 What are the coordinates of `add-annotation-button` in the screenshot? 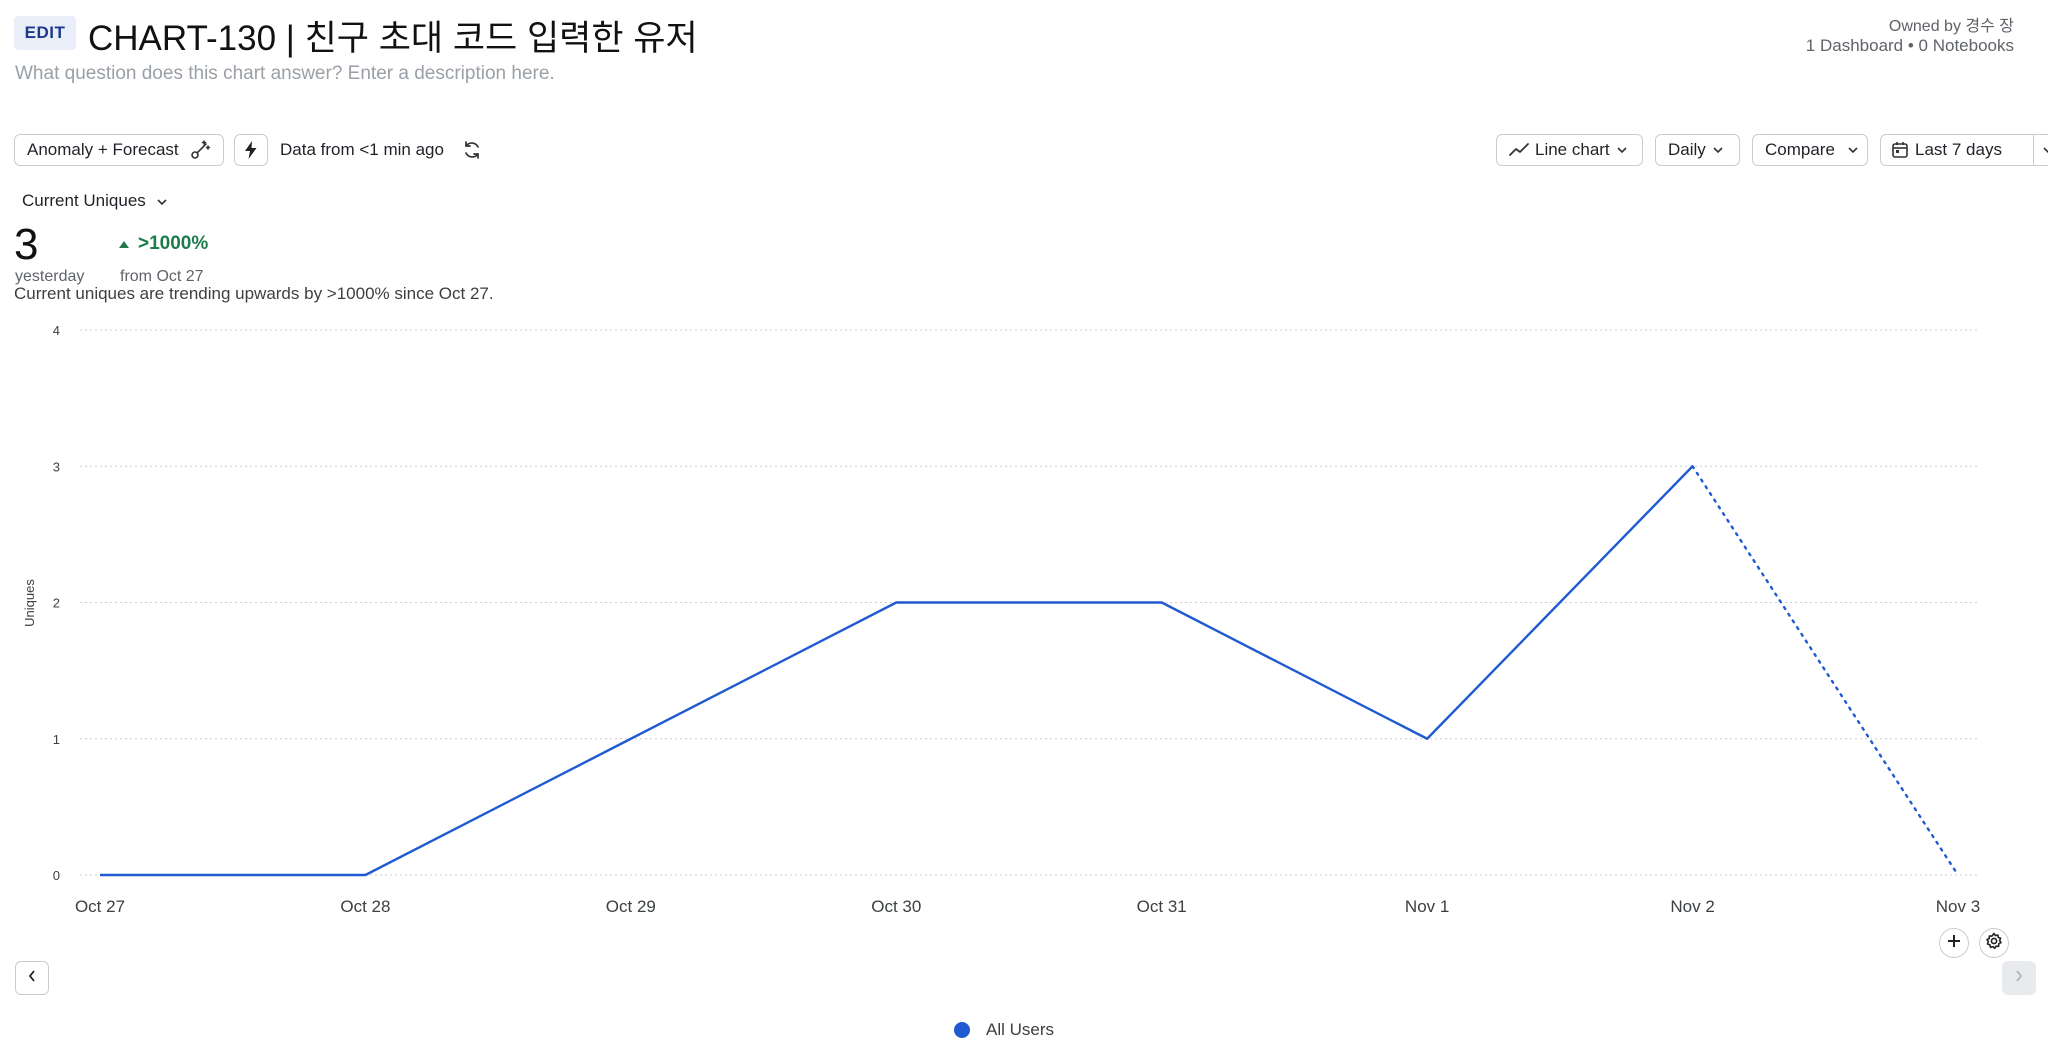 It's located at (1954, 943).